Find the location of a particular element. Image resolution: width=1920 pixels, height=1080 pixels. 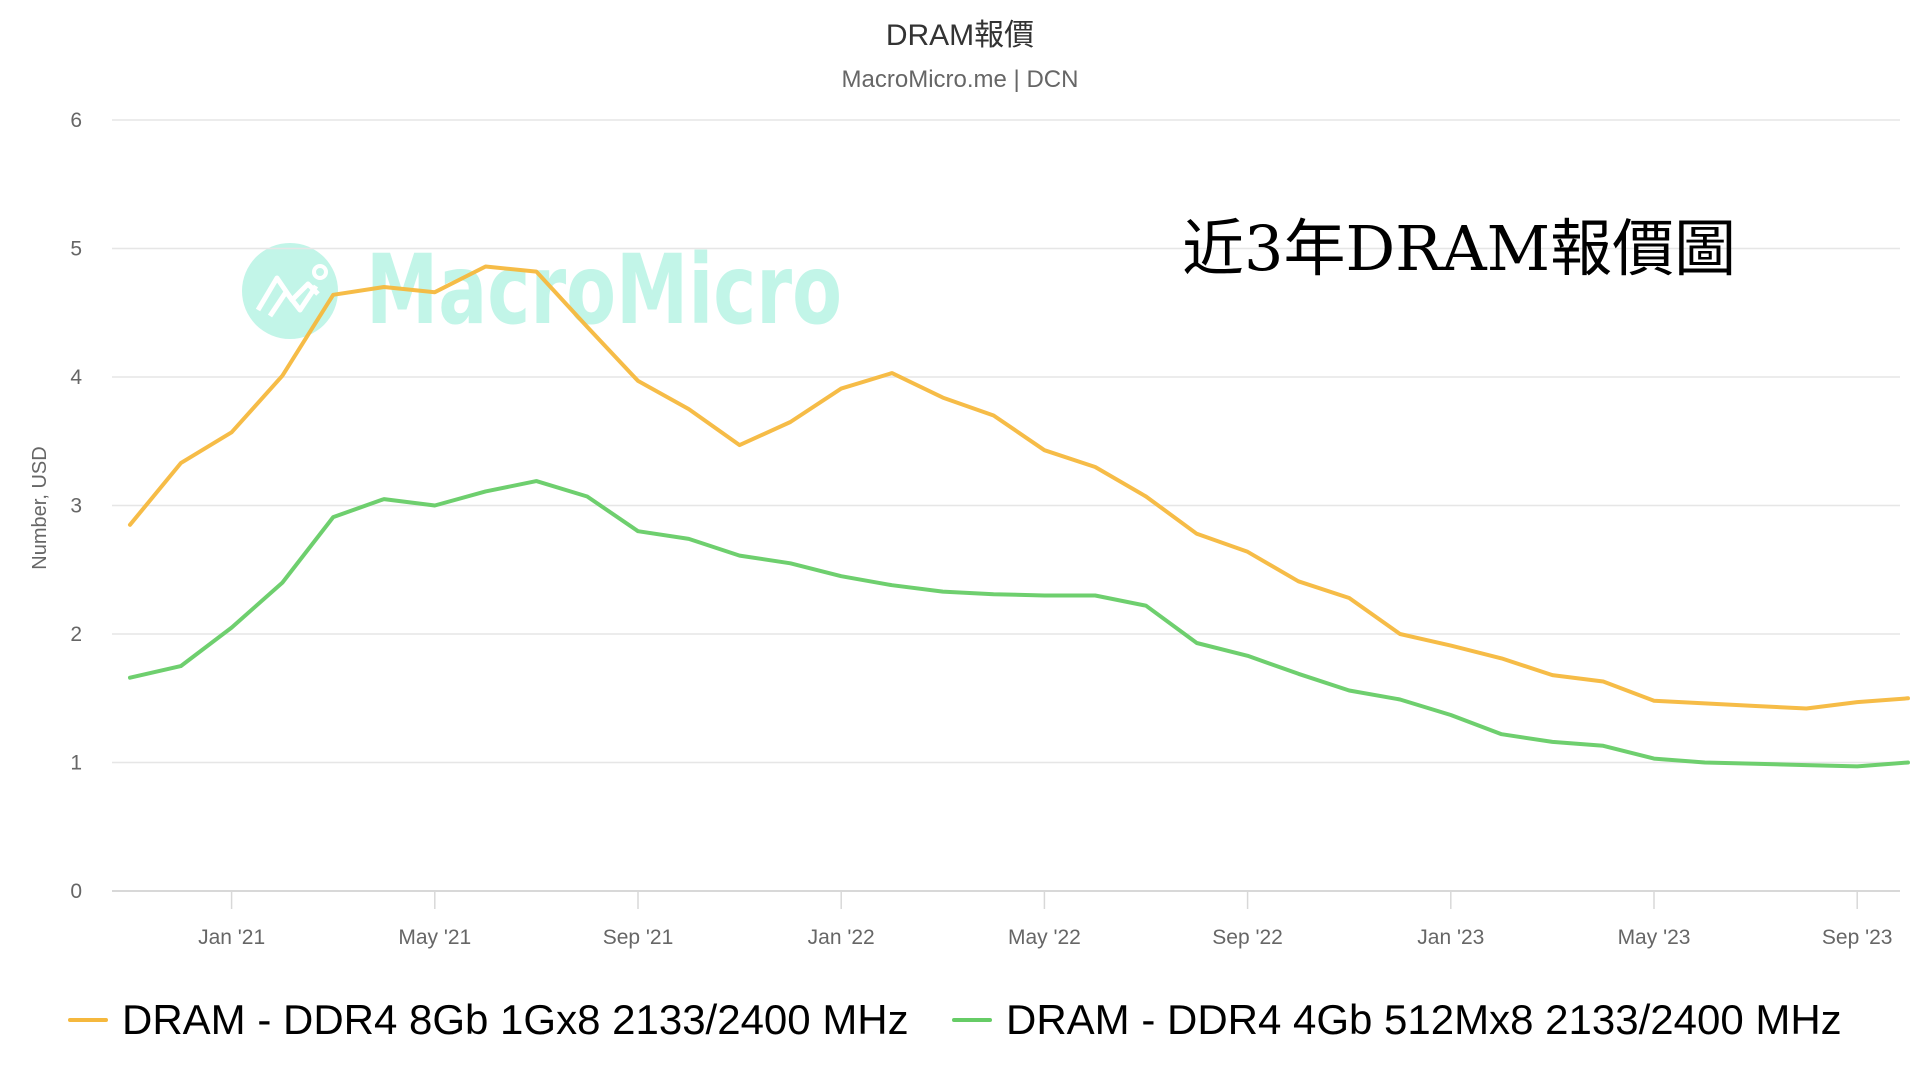

x-tick-label: Jan '21 is located at coordinates (231, 937).